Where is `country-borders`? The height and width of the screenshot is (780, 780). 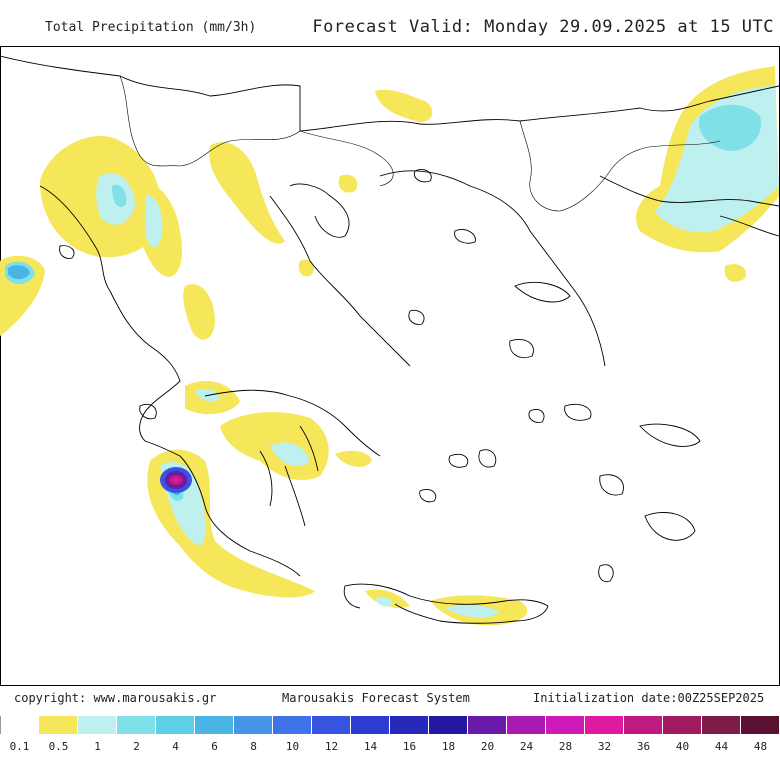 country-borders is located at coordinates (420, 143).